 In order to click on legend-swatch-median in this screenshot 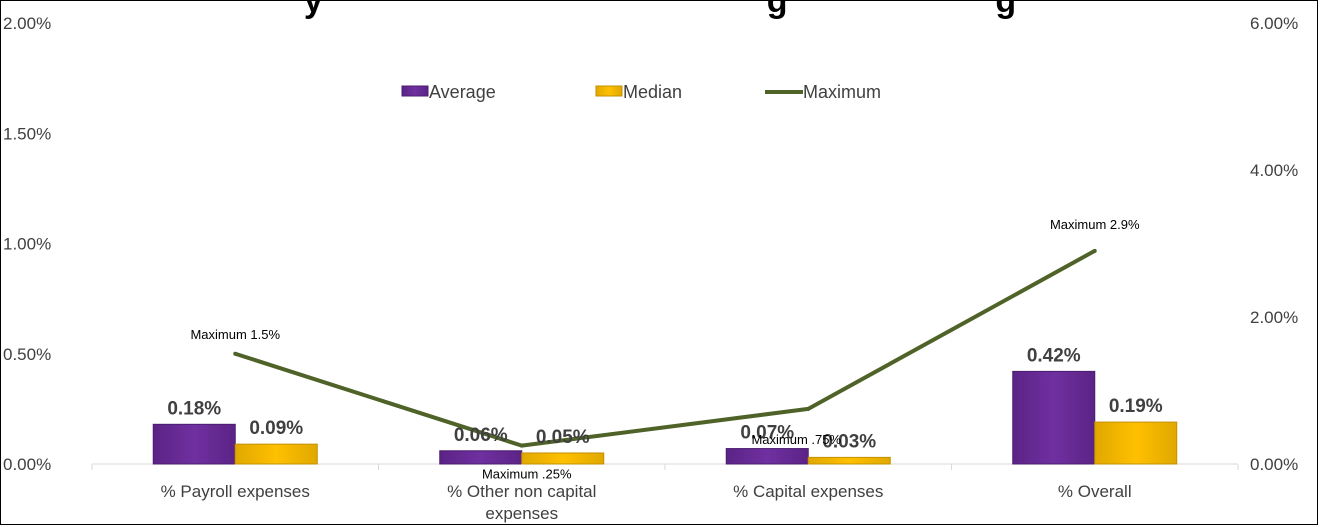, I will do `click(609, 91)`.